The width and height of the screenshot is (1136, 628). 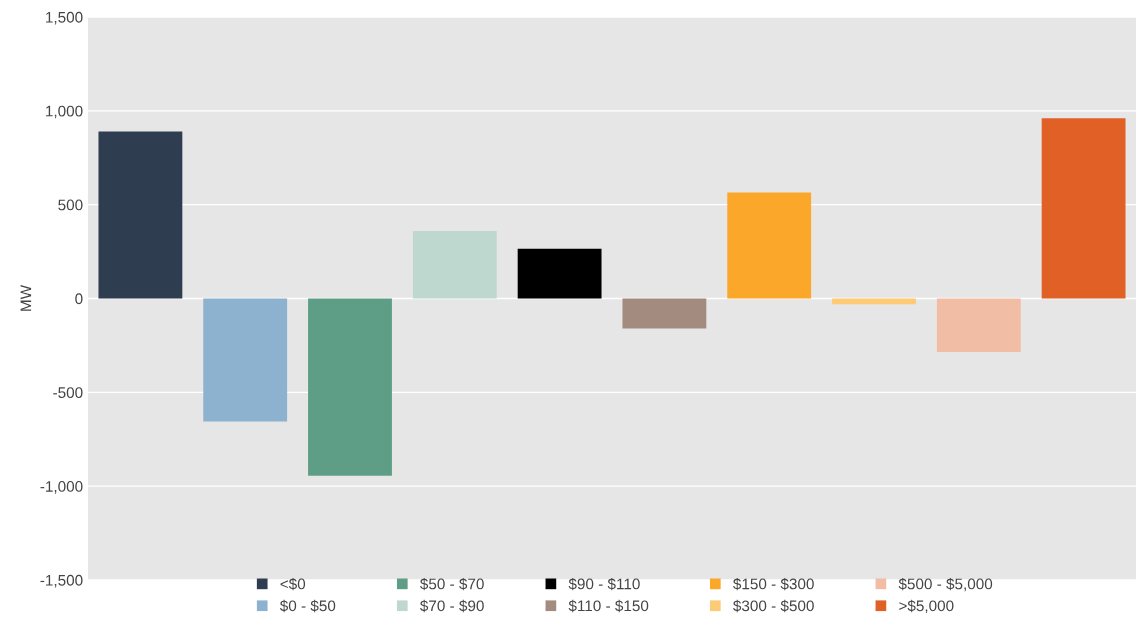 What do you see at coordinates (64, 18) in the screenshot?
I see `y-tick-label: 1,500` at bounding box center [64, 18].